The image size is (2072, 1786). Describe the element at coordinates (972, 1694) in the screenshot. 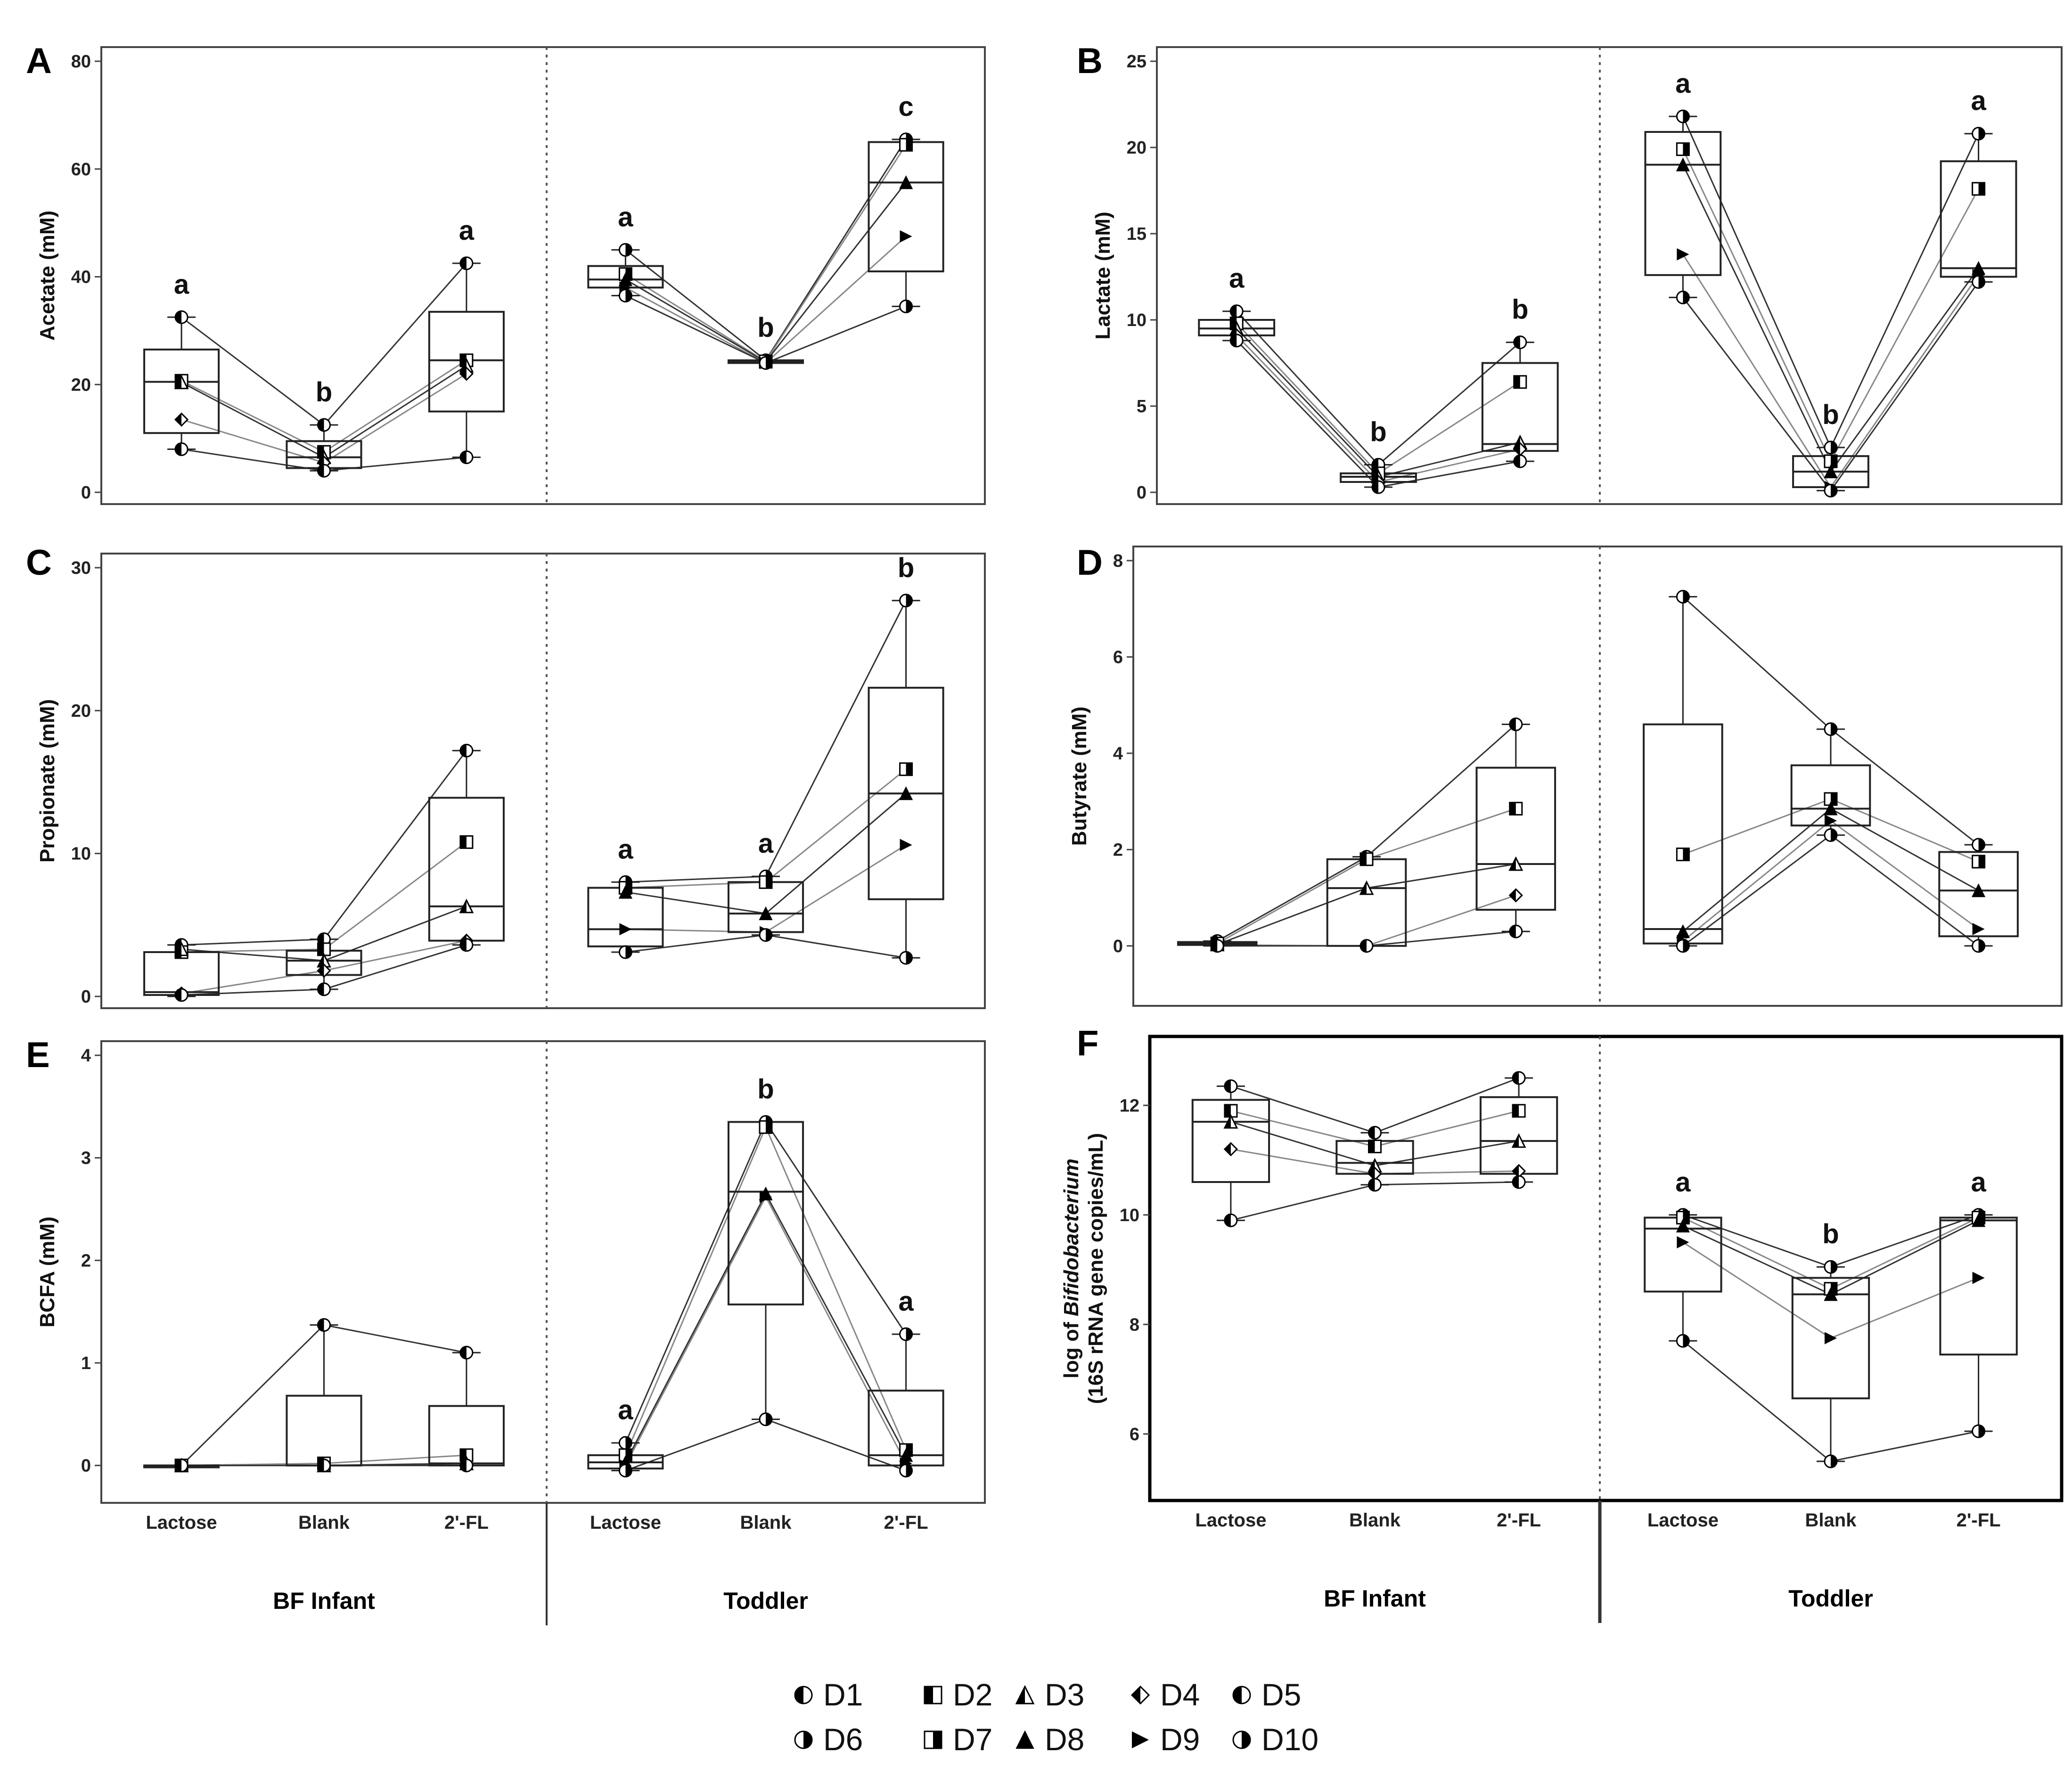

I see `legend-label: D2` at that location.